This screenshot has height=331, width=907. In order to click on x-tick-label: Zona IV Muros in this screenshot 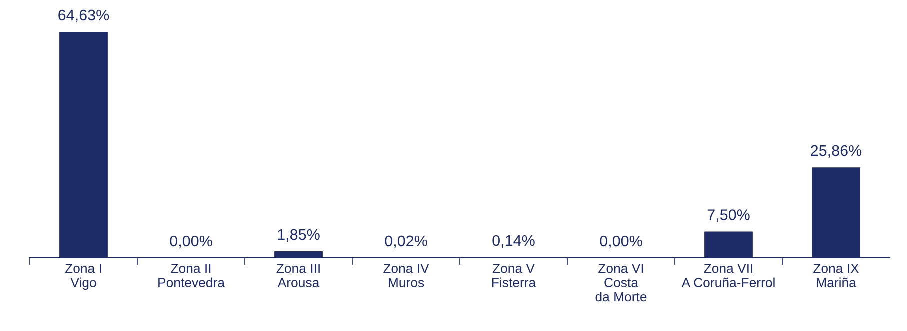, I will do `click(407, 276)`.